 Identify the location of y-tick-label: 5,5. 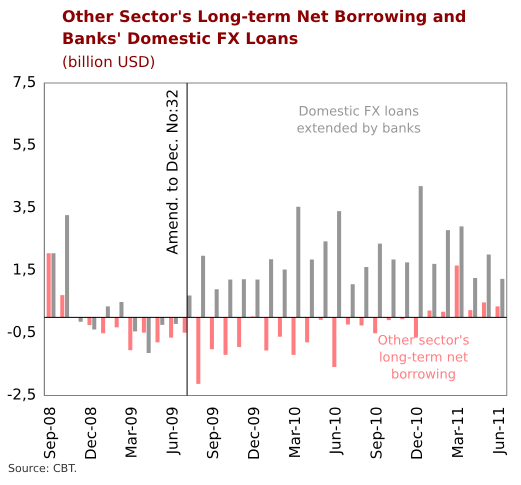
(24, 144).